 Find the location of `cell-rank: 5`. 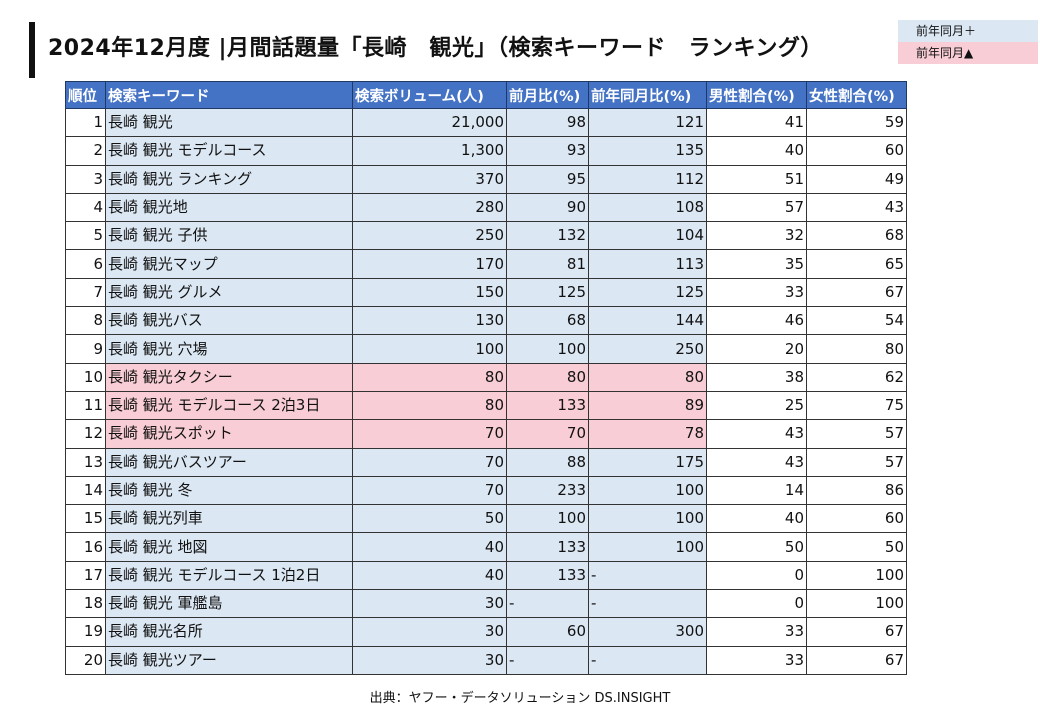

cell-rank: 5 is located at coordinates (85, 236).